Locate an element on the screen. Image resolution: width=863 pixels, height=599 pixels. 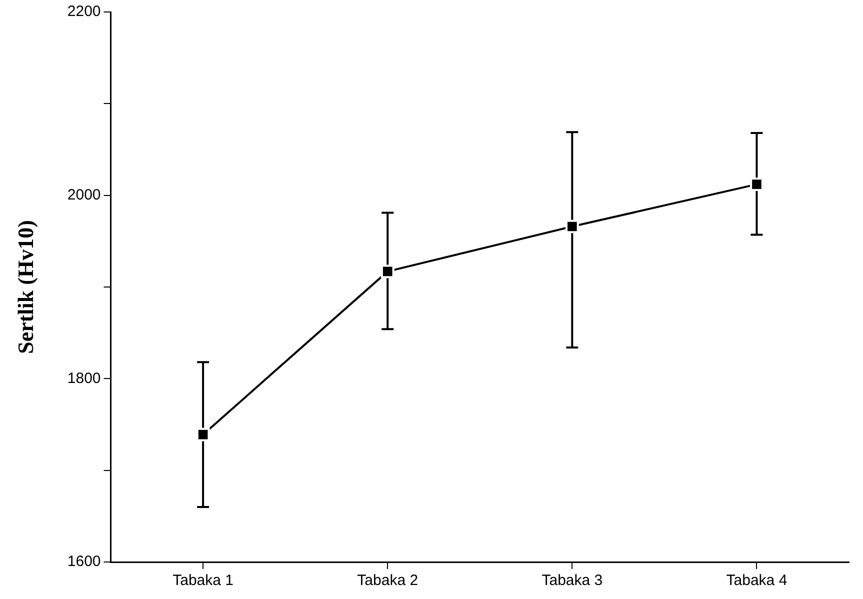
x-tick-label: Tabaka 1 is located at coordinates (203, 581).